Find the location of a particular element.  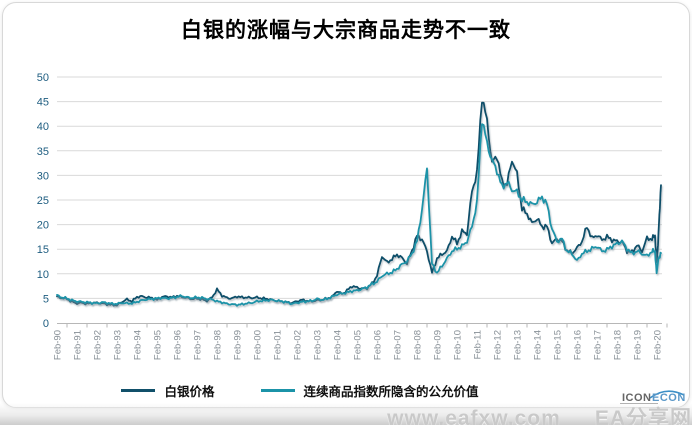

svg-text: Feb-07 is located at coordinates (398, 345).